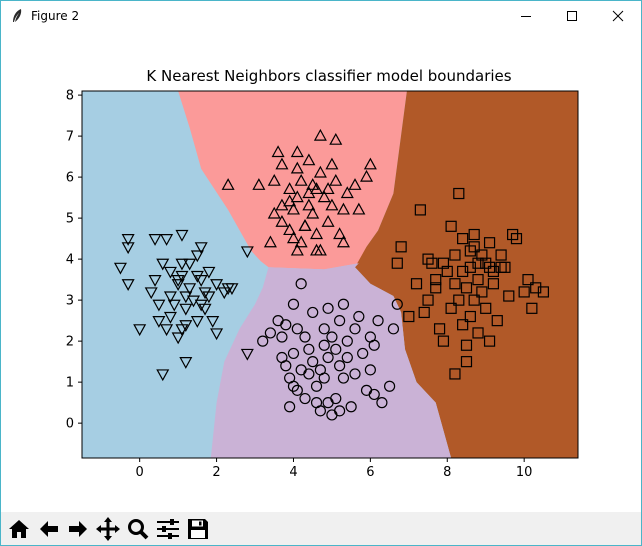  What do you see at coordinates (572, 16) in the screenshot?
I see `maximize-button` at bounding box center [572, 16].